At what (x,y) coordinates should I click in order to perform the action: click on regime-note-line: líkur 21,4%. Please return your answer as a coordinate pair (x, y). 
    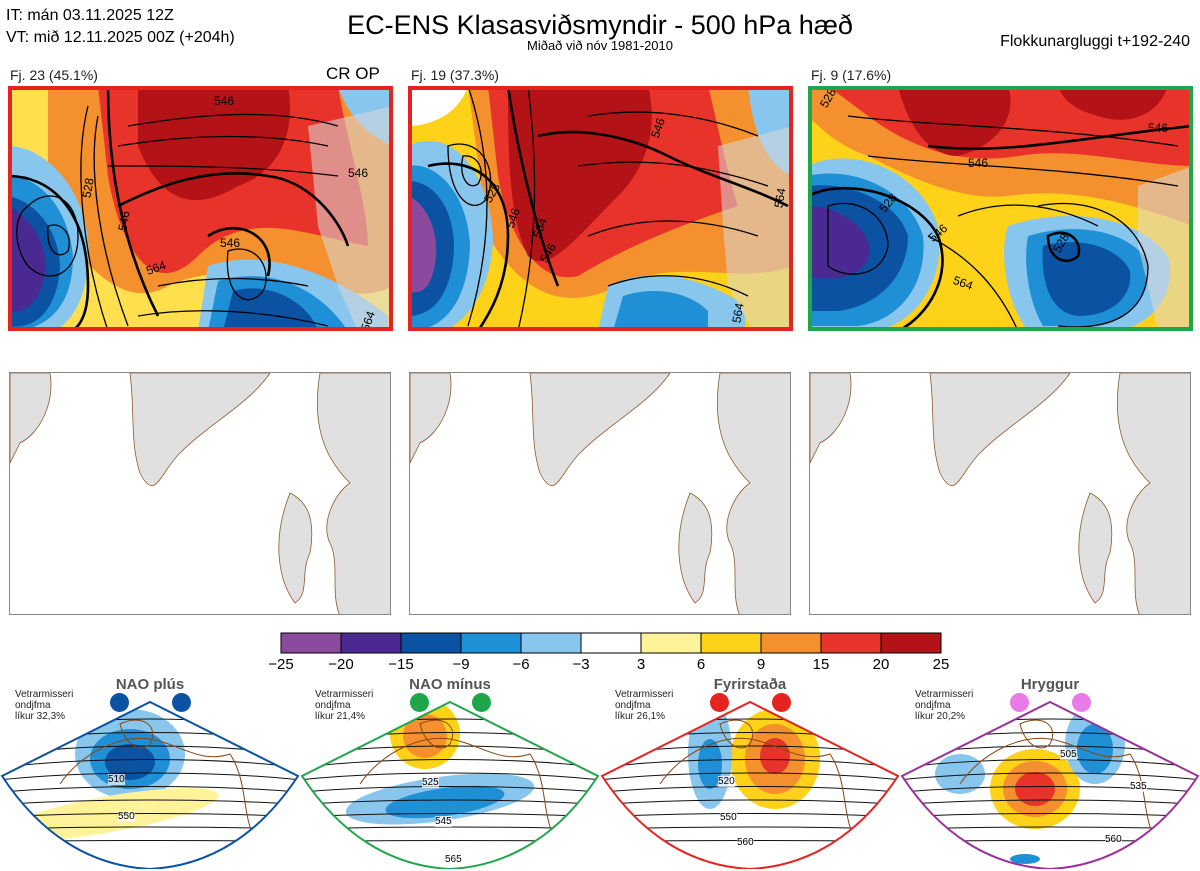
    Looking at the image, I should click on (340, 716).